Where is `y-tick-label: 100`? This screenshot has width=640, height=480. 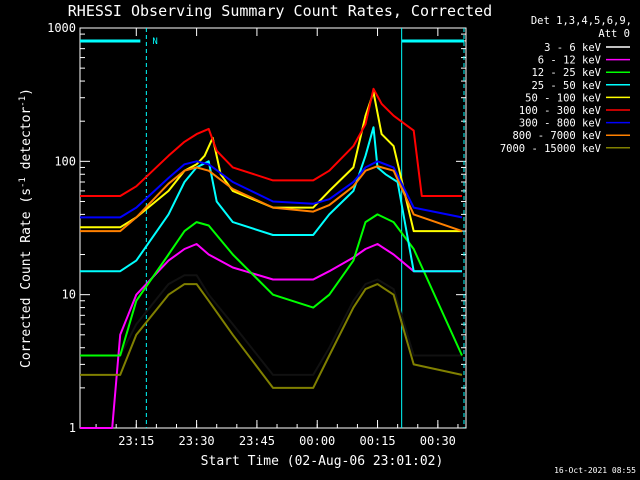
y-tick-label: 100 is located at coordinates (65, 161).